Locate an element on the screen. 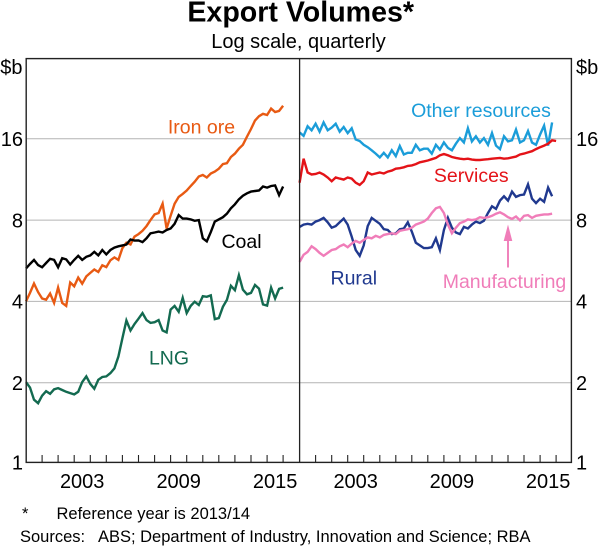 This screenshot has height=549, width=600. svg-text: Services is located at coordinates (471, 176).